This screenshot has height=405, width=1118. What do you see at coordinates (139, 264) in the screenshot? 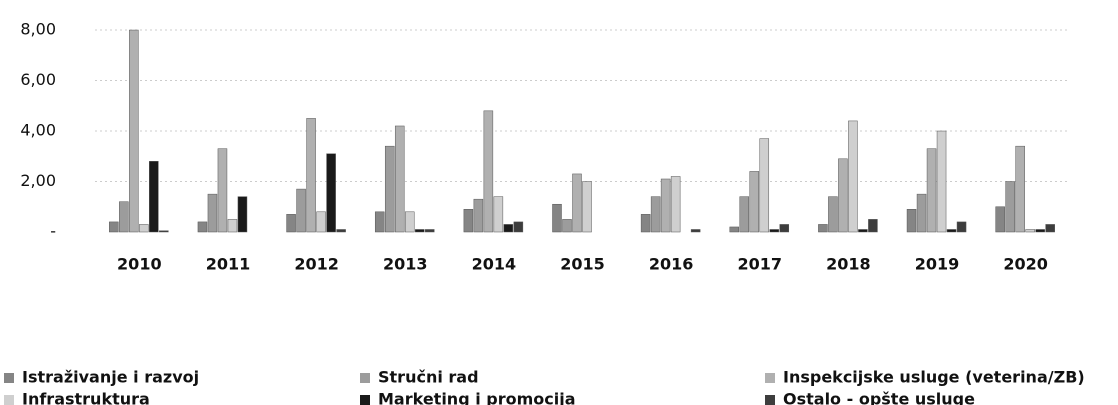
I see `x-tick-label: 2010` at bounding box center [139, 264].